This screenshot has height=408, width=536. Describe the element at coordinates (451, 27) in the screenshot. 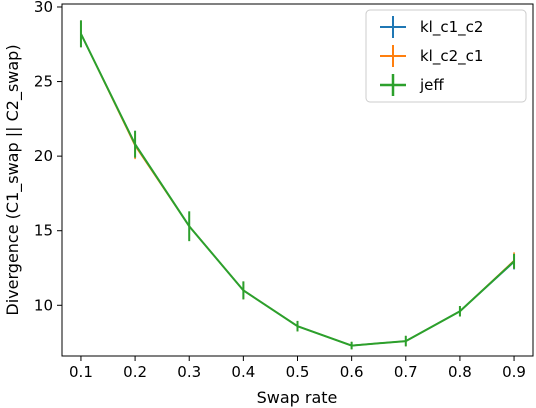

I see `legend-label: kl_c1_c2` at that location.